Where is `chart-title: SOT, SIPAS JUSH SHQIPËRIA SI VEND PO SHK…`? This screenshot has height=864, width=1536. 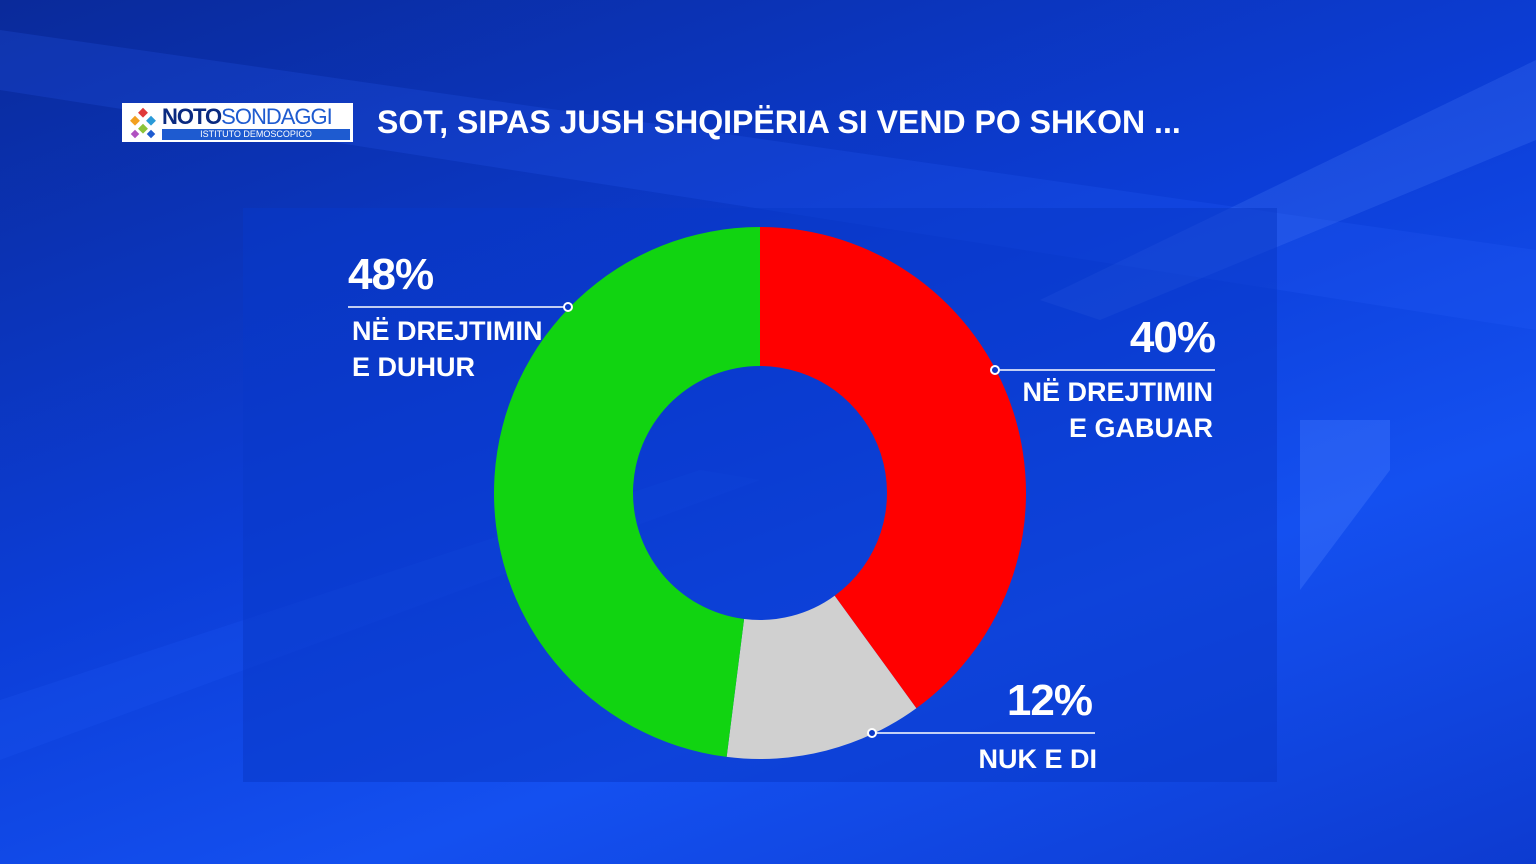 chart-title: SOT, SIPAS JUSH SHQIPËRIA SI VEND PO SHK… is located at coordinates (779, 122).